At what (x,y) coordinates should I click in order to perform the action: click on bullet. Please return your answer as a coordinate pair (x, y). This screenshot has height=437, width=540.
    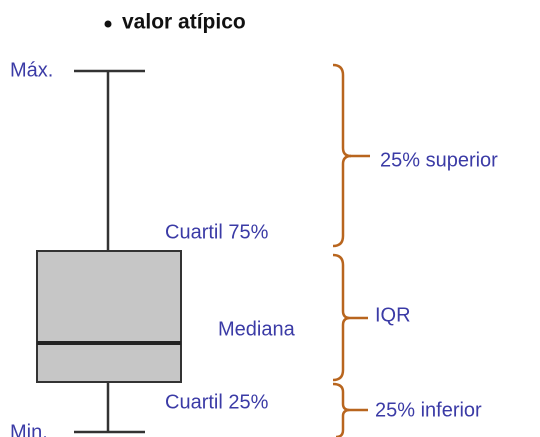
    Looking at the image, I should click on (108, 24).